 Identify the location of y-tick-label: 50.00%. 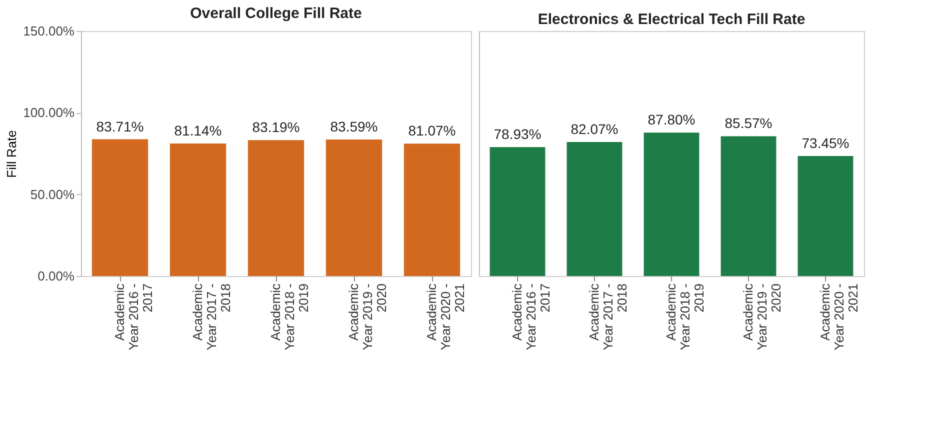
(52, 194).